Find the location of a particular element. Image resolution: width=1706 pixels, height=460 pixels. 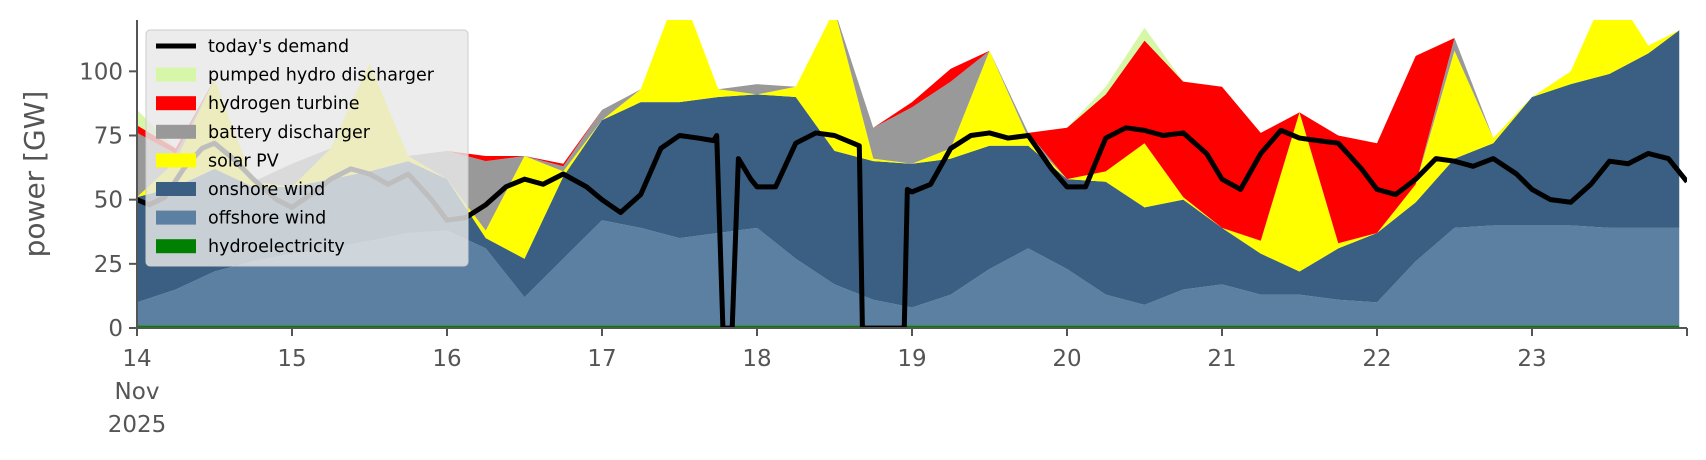

legend-label-battery-discharger: battery discharger is located at coordinates (289, 133).